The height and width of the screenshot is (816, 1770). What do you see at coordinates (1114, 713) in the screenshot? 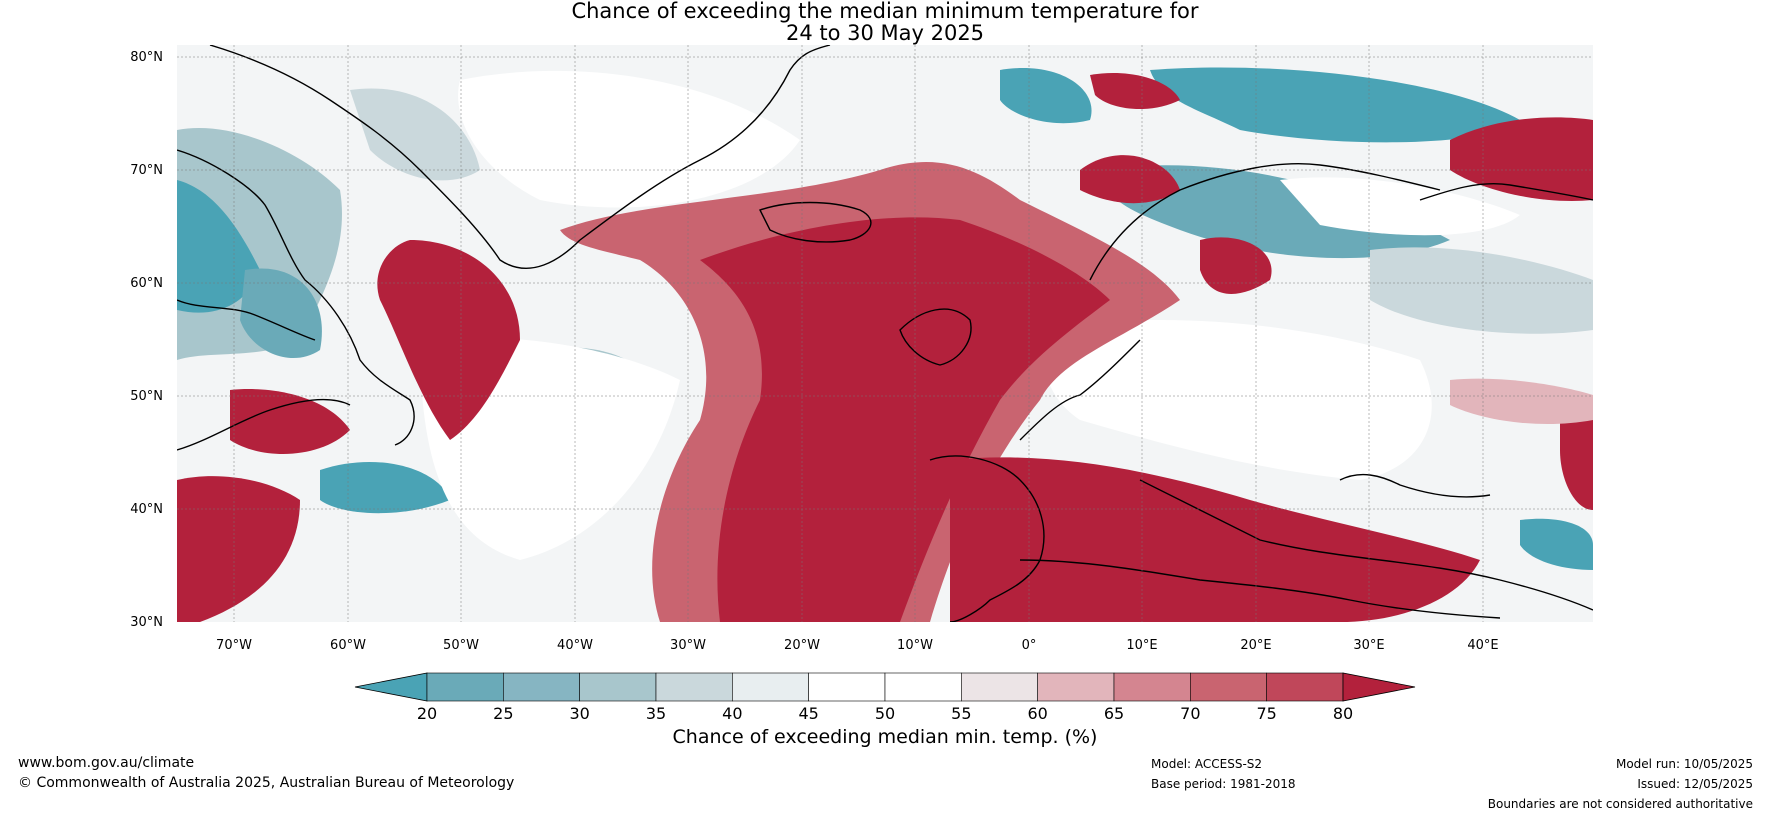
I see `colorbar-tick-label: 65` at bounding box center [1114, 713].